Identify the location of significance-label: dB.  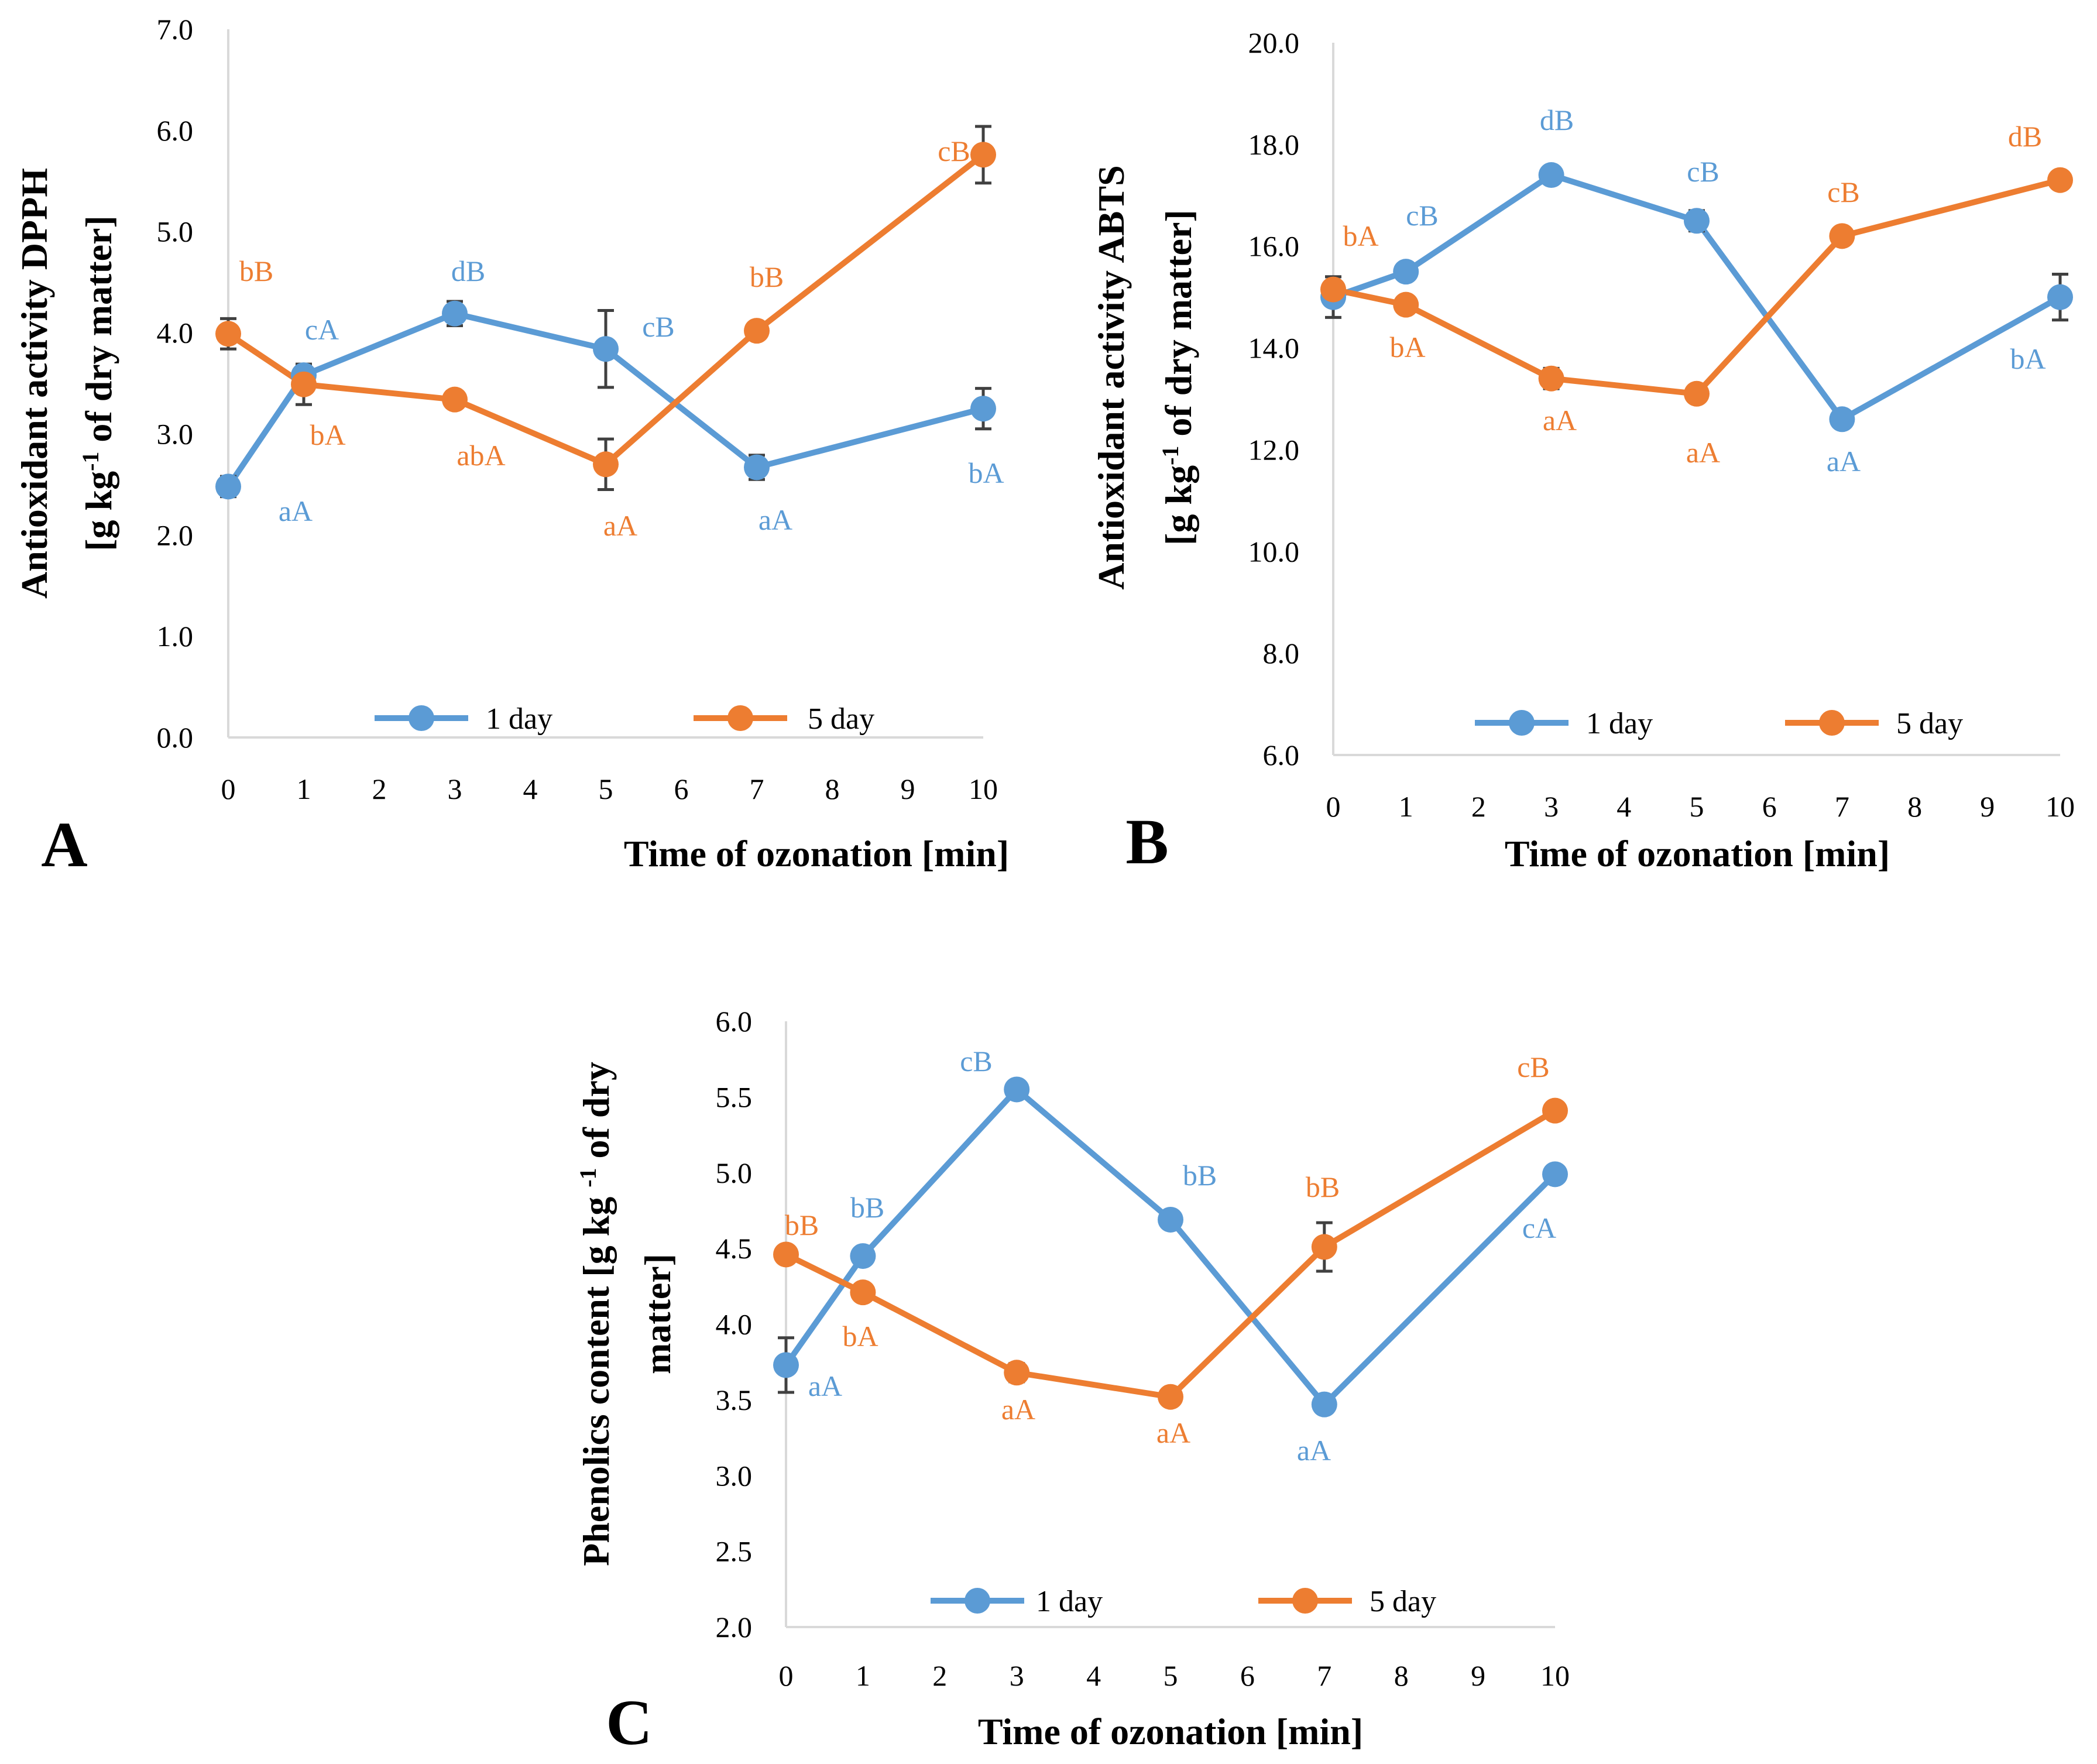
(468, 271).